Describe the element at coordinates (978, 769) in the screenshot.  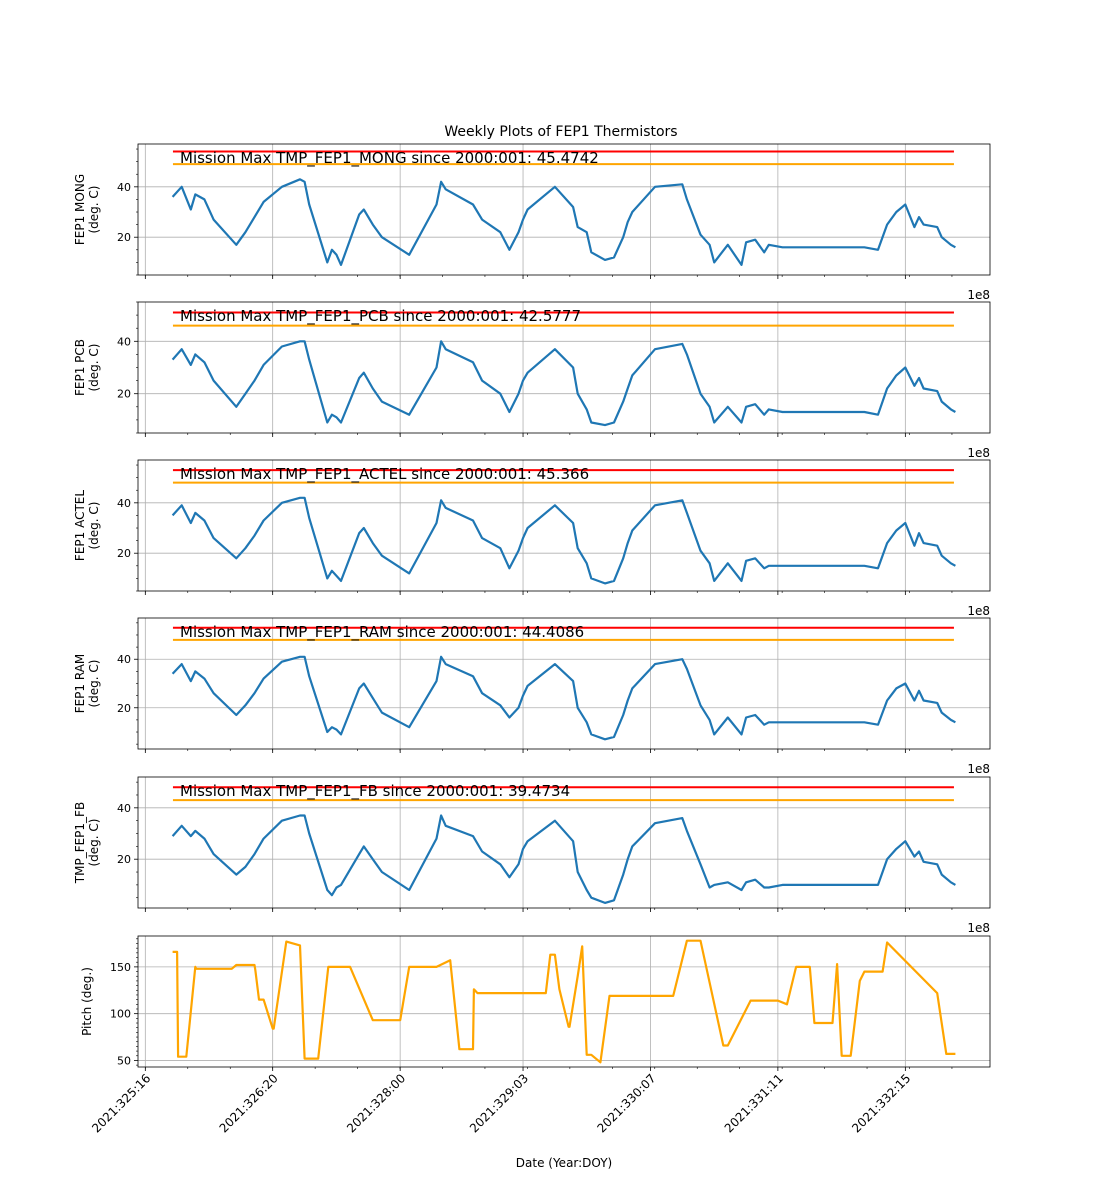
I see `offset-label-3: 1e8` at that location.